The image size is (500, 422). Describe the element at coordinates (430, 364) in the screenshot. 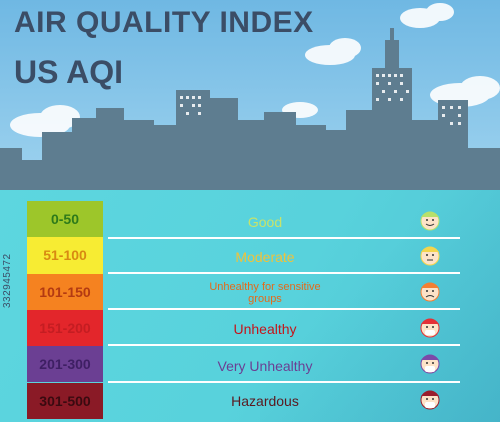

I see `face-very-unhealthy-icon` at that location.